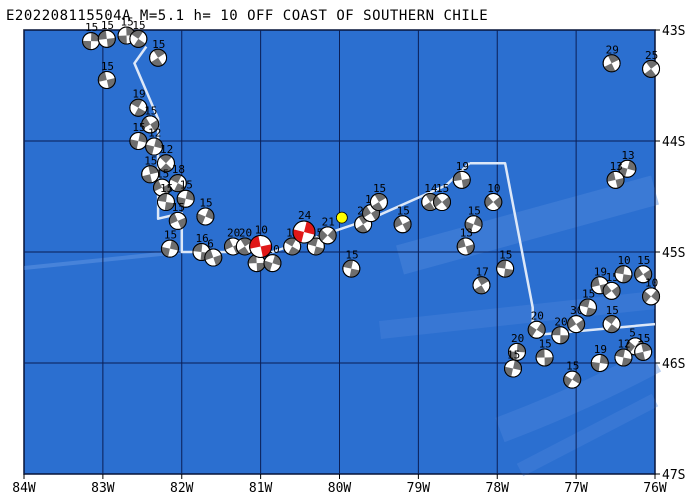 This screenshot has width=695, height=502. Describe the element at coordinates (103, 488) in the screenshot. I see `lon-tick-label: 83W` at that location.